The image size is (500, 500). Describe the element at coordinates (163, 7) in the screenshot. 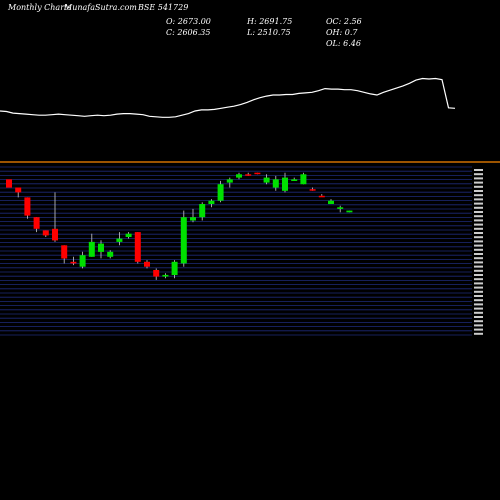

I see `symbol-label: BSE 541729` at that location.